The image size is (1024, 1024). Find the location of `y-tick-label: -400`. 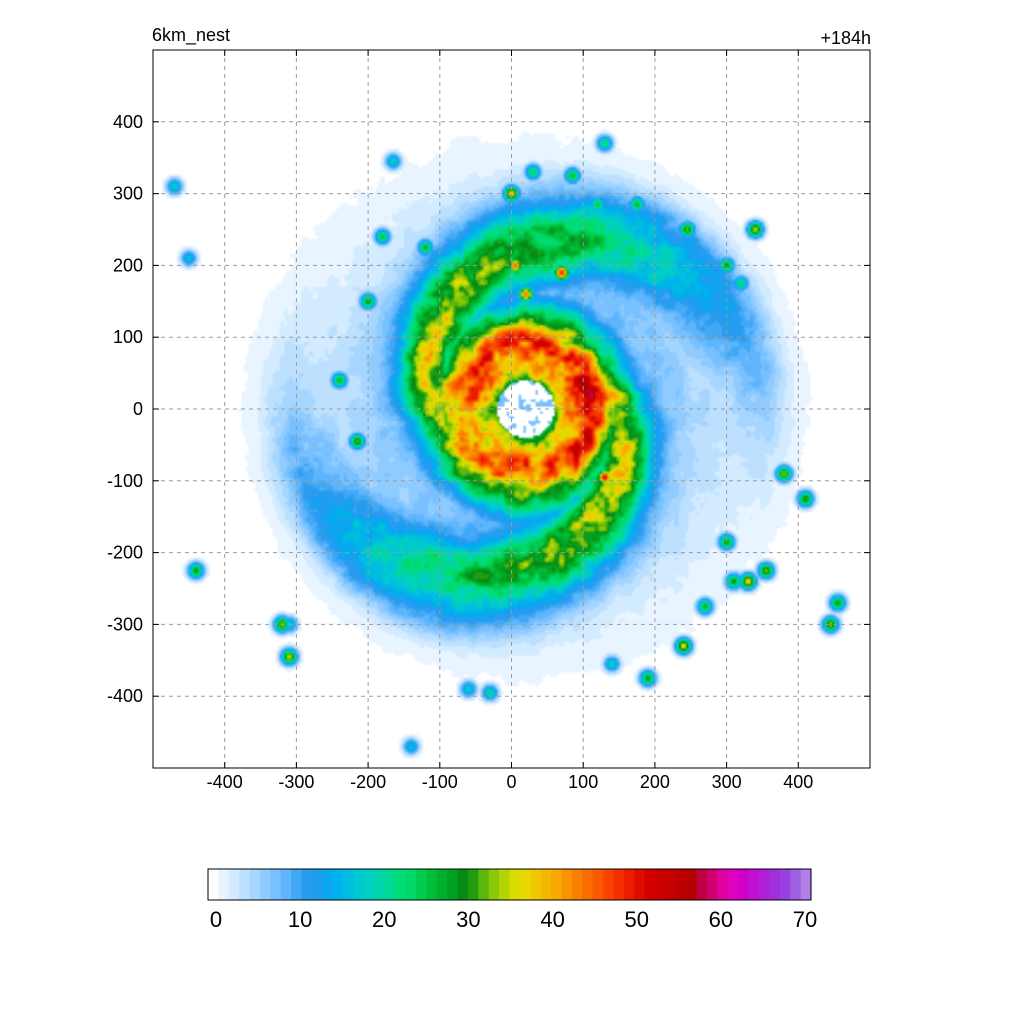

y-tick-label: -400 is located at coordinates (125, 696).